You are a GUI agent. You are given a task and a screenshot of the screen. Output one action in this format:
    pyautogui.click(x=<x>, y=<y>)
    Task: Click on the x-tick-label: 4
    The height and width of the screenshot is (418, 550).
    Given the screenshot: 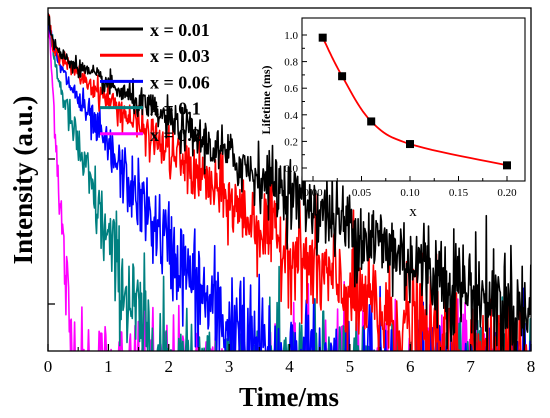 What is the action you would take?
    pyautogui.click(x=289, y=366)
    